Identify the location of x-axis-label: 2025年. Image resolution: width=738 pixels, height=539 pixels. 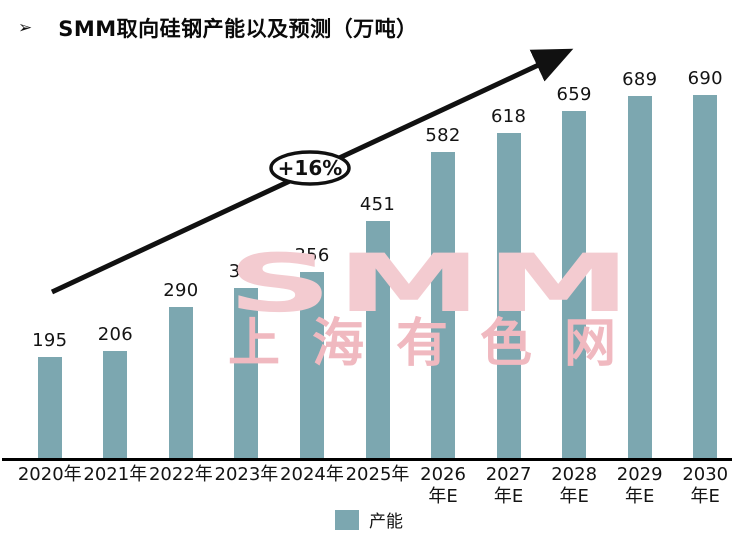
(377, 474).